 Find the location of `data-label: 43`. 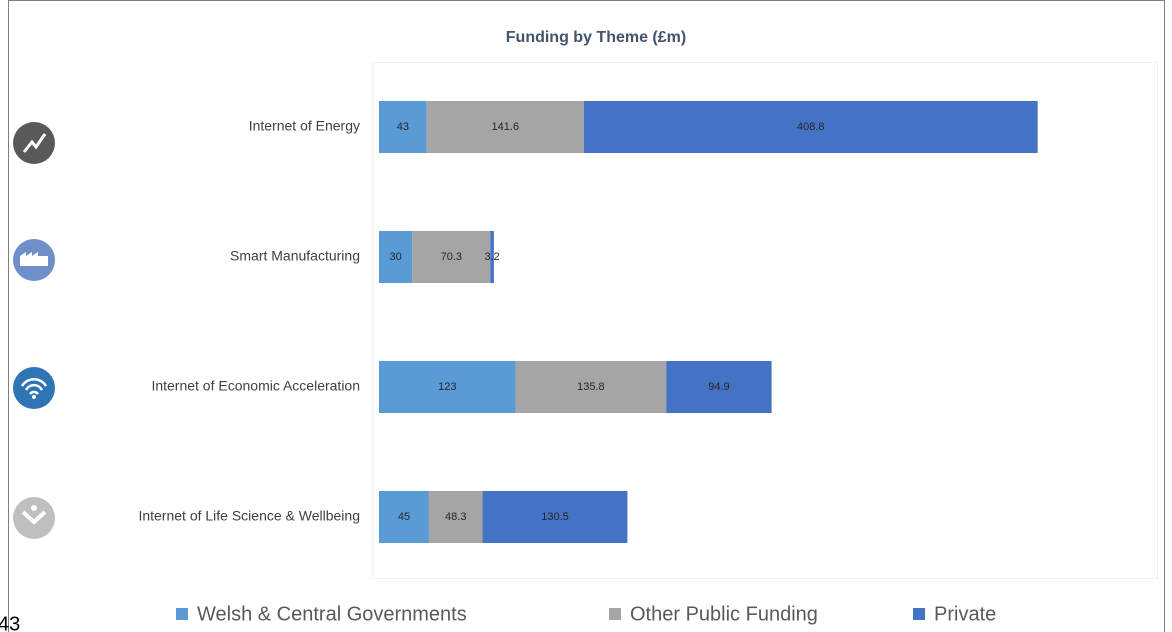

data-label: 43 is located at coordinates (403, 127).